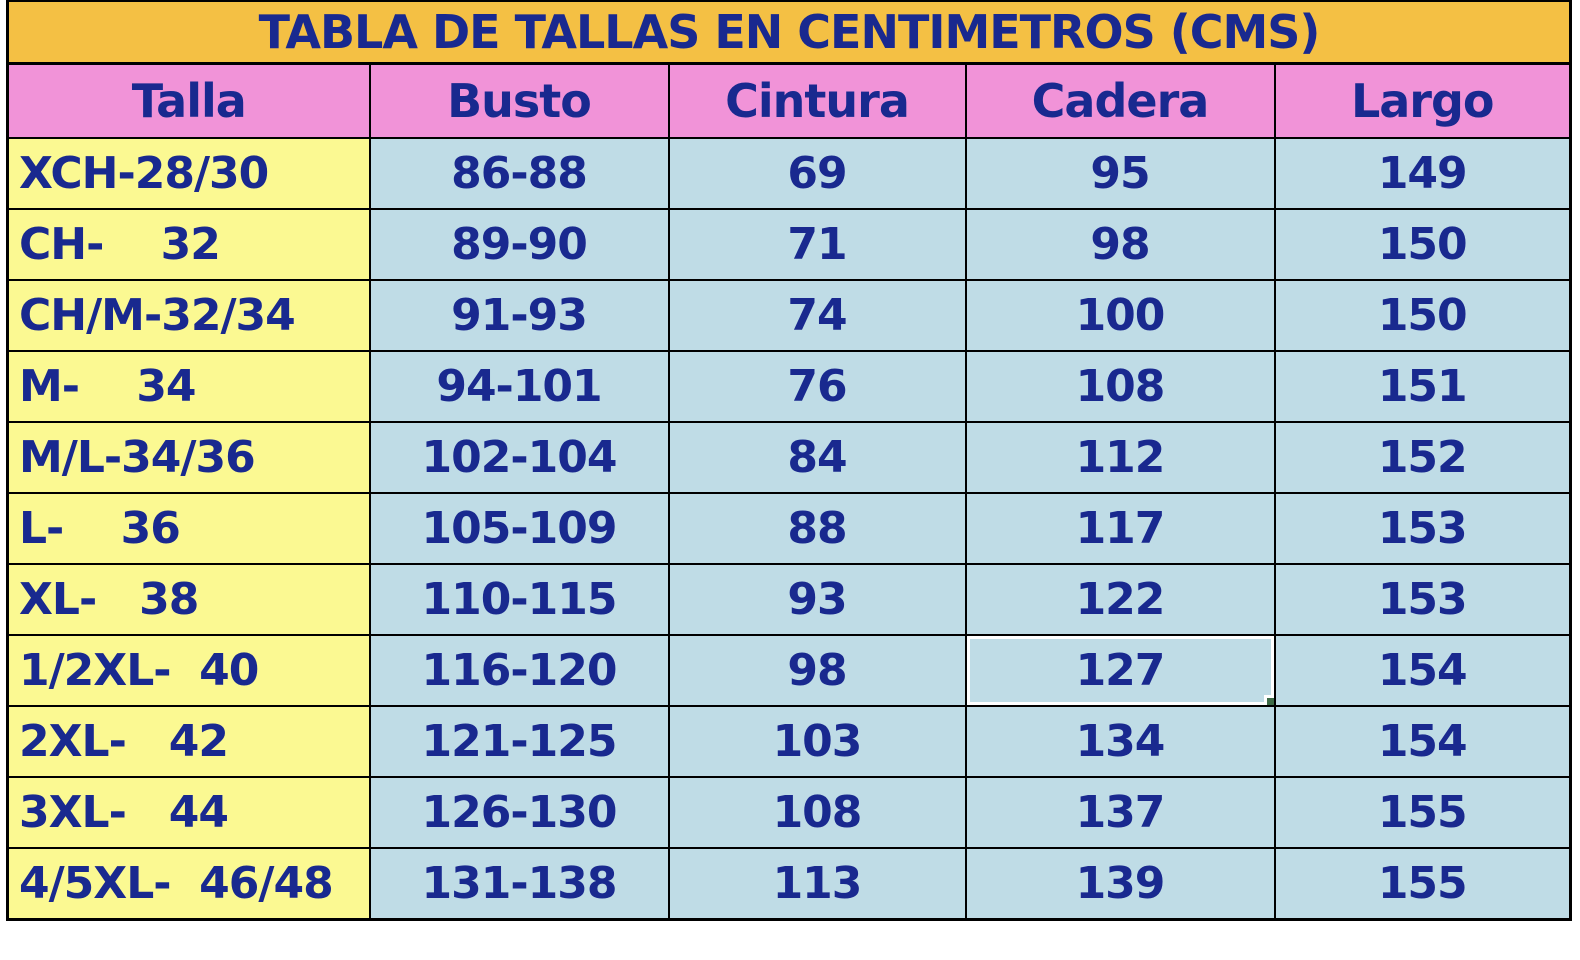  I want to click on cell-talla: CH/M-32/34, so click(188, 315).